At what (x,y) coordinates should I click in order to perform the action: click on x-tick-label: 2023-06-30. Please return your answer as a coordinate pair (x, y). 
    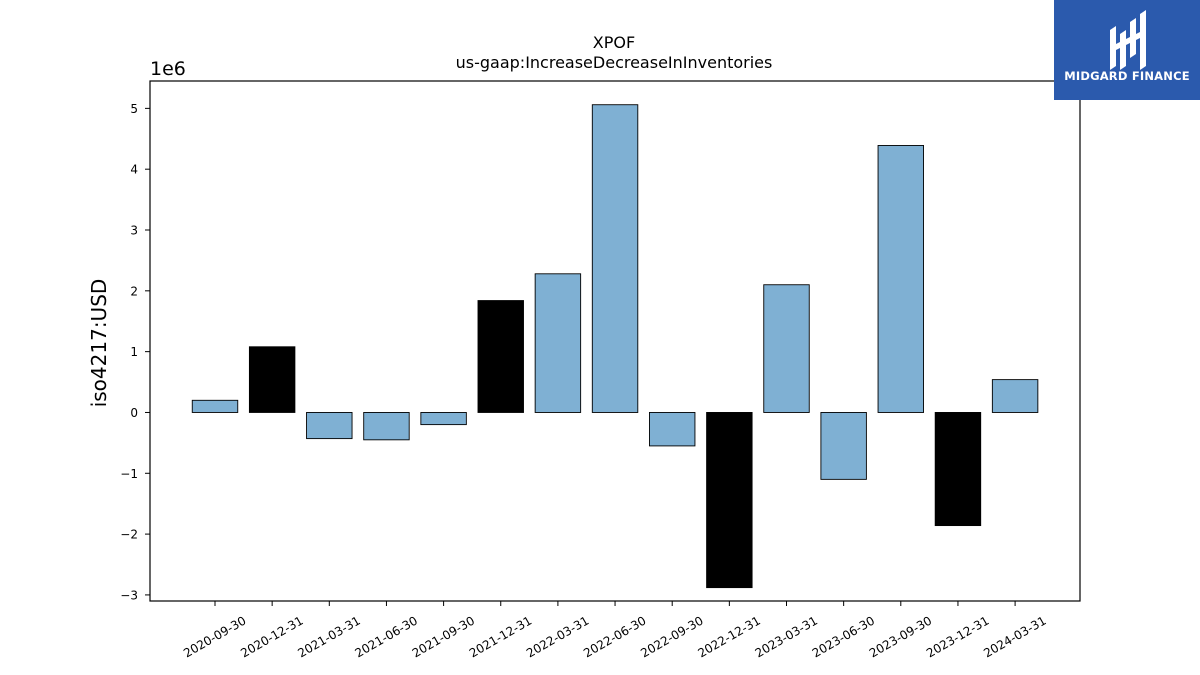
    Looking at the image, I should click on (843, 636).